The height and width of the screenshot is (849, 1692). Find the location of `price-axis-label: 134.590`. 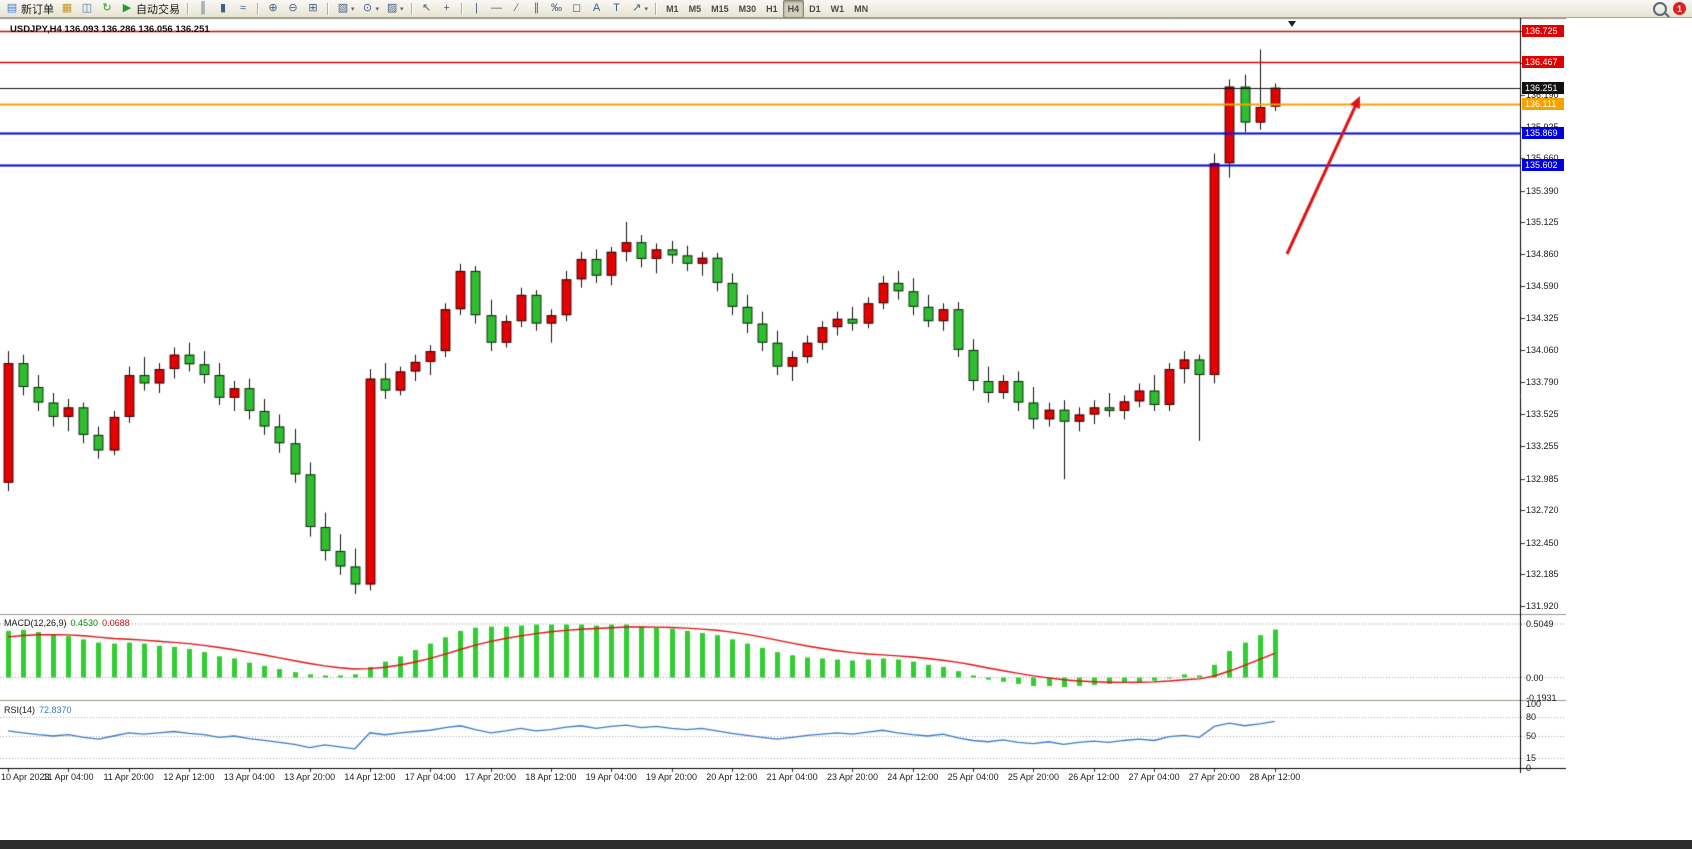

price-axis-label: 134.590 is located at coordinates (1542, 286).